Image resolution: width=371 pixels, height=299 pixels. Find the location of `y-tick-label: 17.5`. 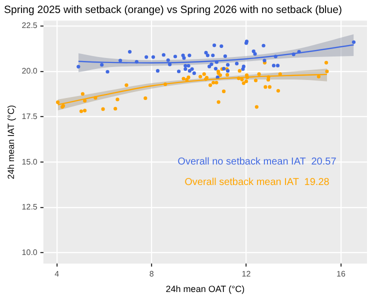

y-tick-label: 17.5 is located at coordinates (30, 116).